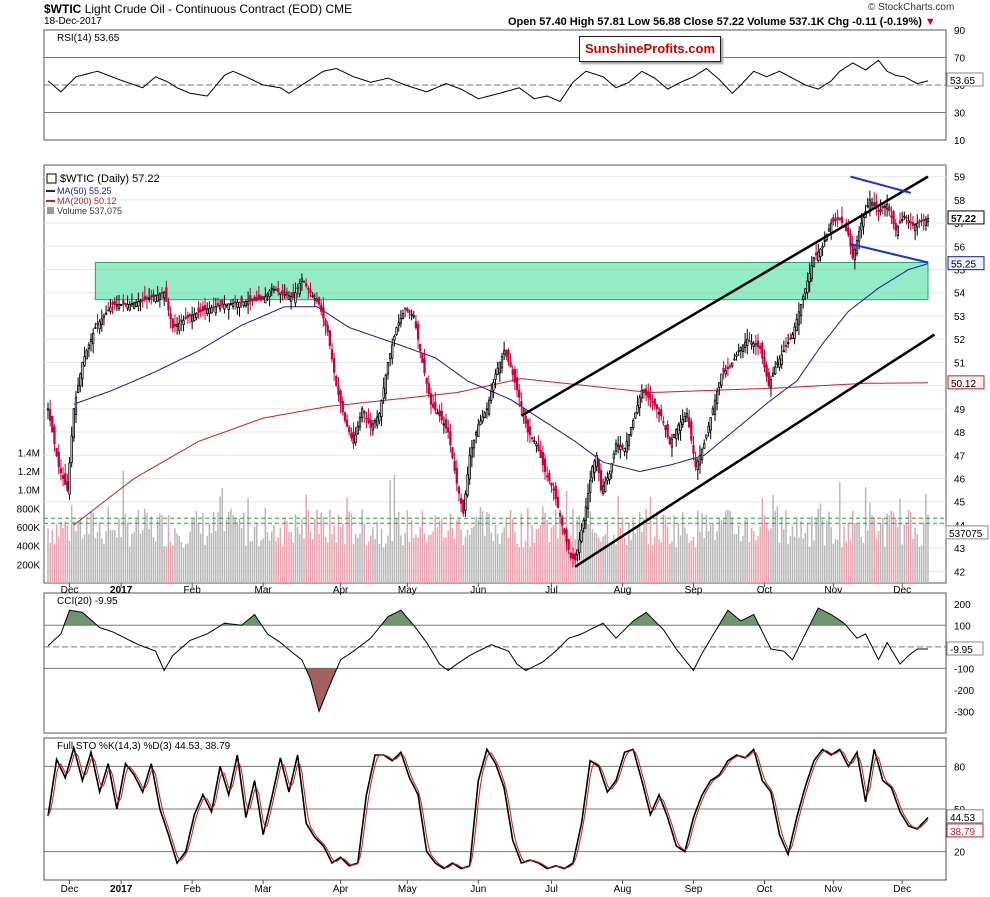  What do you see at coordinates (582, 22) in the screenshot?
I see `high-label: High` at bounding box center [582, 22].